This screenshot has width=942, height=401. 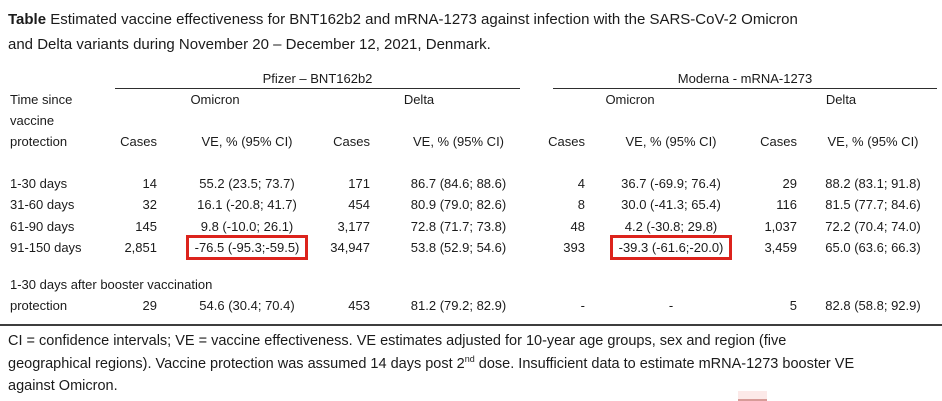 I want to click on variant-header-row: Time since Omicron Delta Omicron Delta, so click(x=471, y=99).